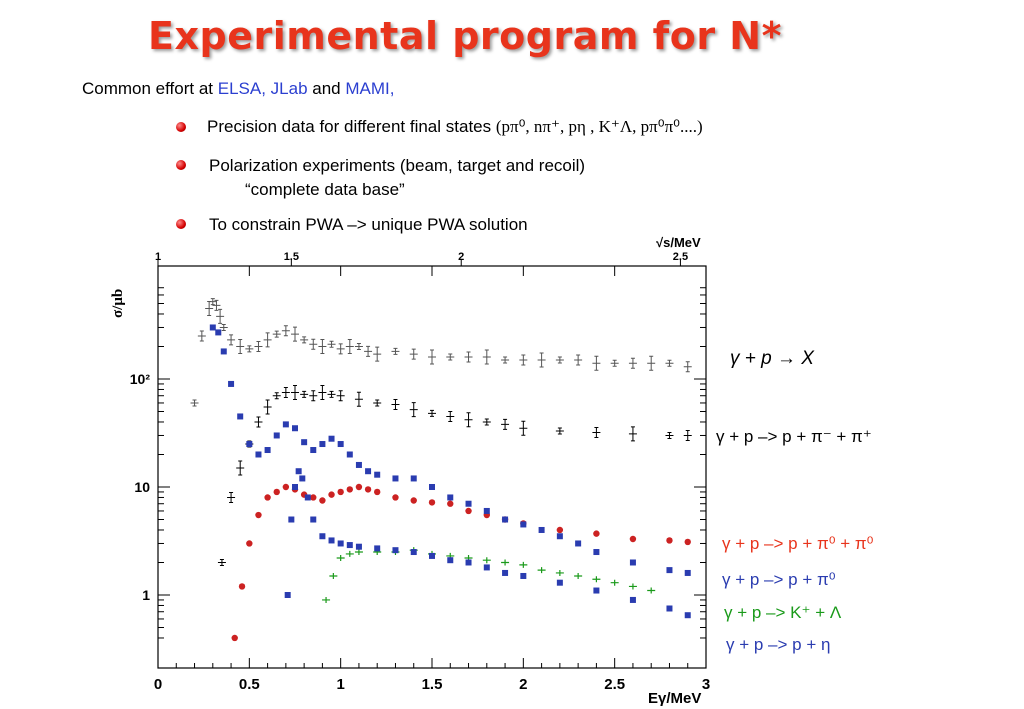  Describe the element at coordinates (142, 487) in the screenshot. I see `y-tick-label: 10` at that location.